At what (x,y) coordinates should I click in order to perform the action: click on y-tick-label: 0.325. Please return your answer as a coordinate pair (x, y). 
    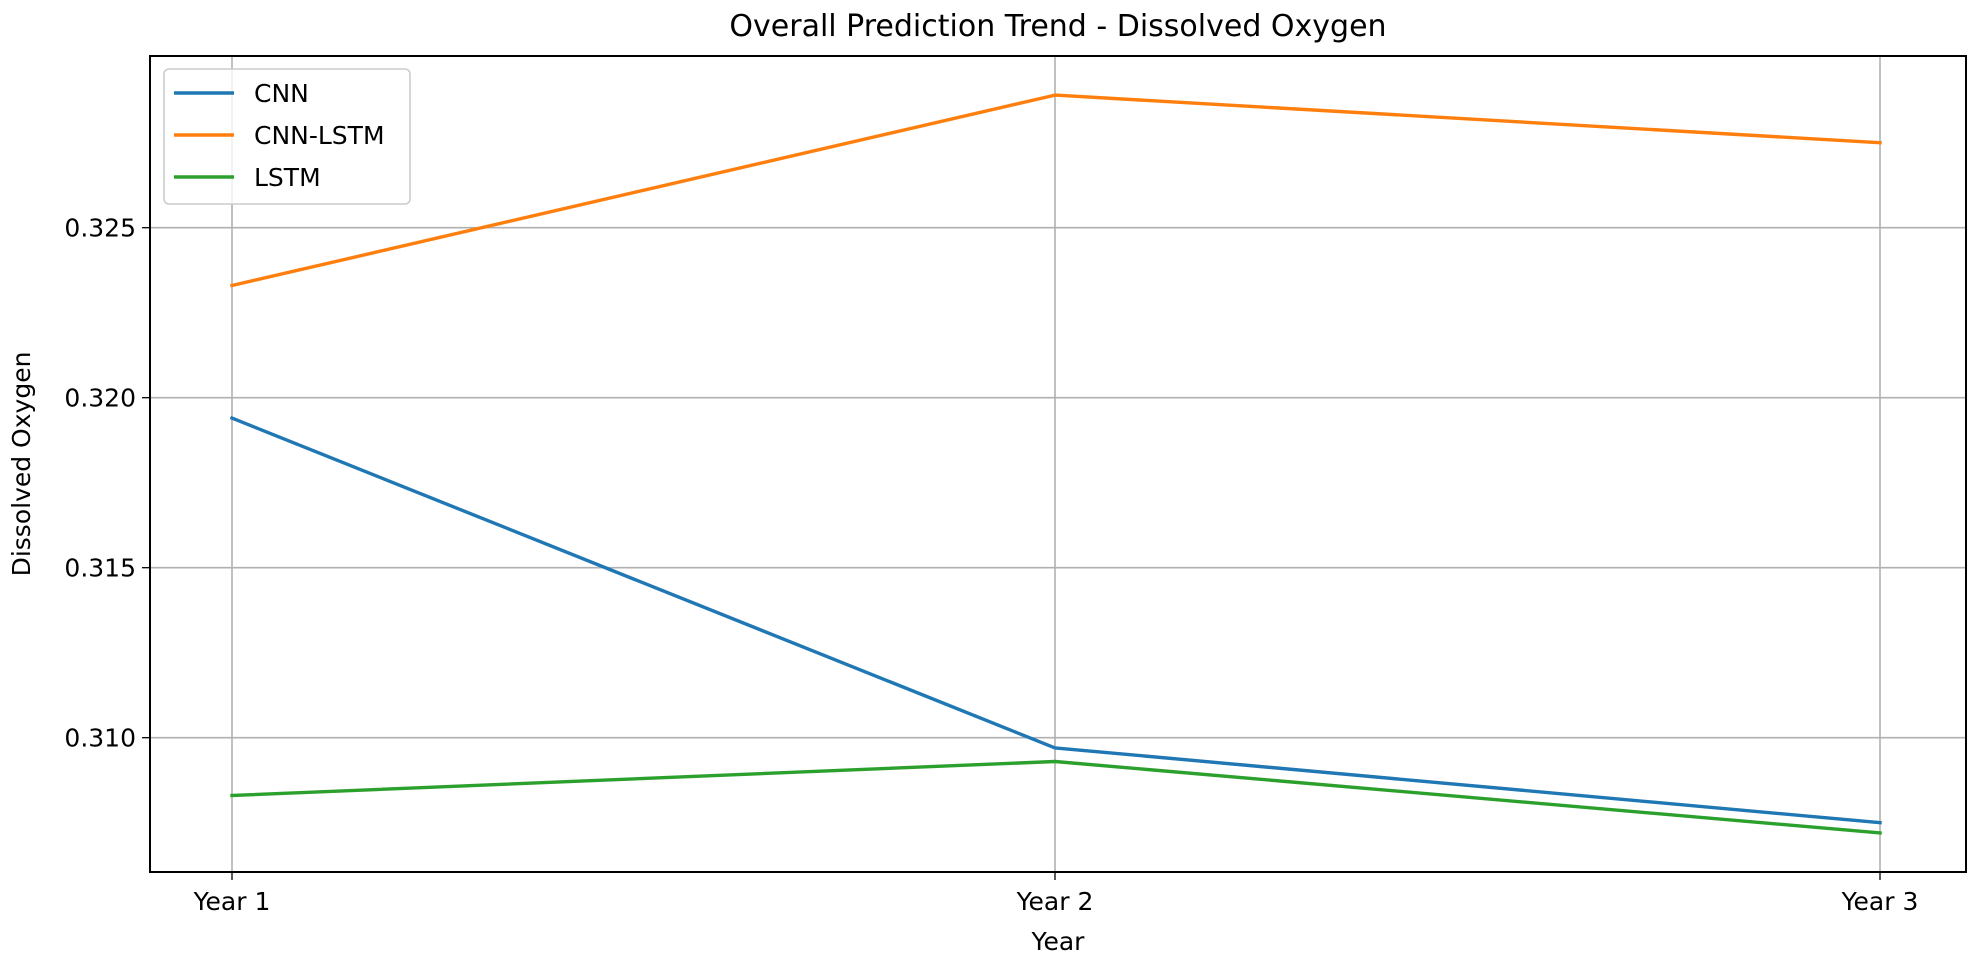
    Looking at the image, I should click on (100, 228).